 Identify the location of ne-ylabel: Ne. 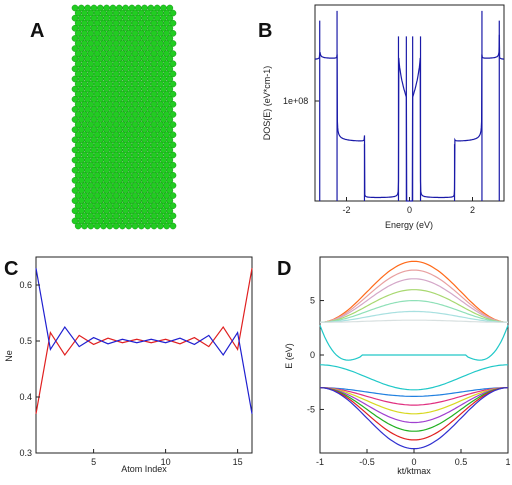
(9, 356).